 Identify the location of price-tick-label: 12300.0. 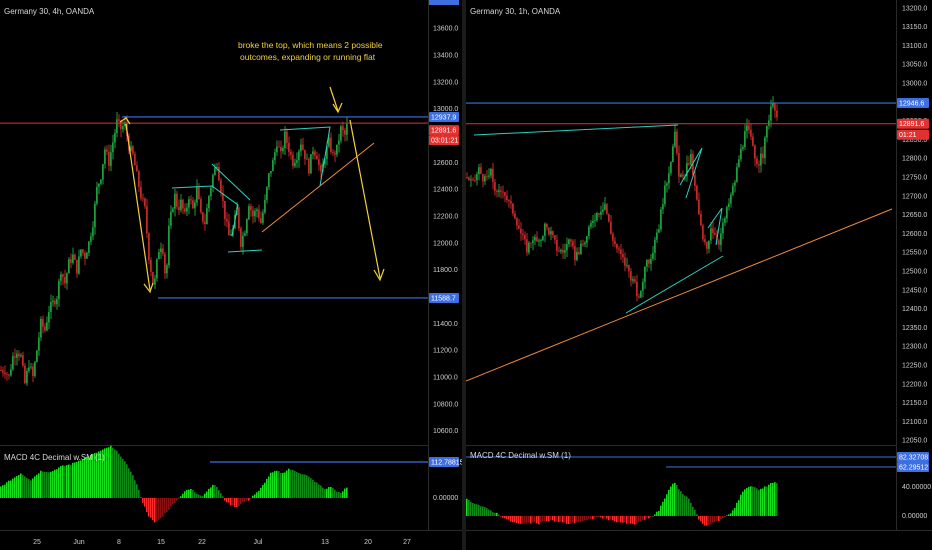
(914, 347).